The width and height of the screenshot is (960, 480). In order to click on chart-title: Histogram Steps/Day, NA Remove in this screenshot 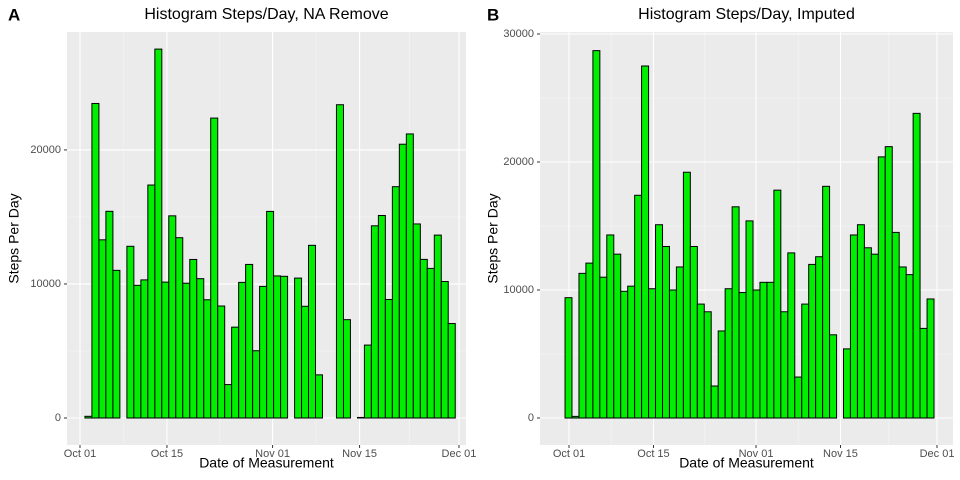, I will do `click(266, 14)`.